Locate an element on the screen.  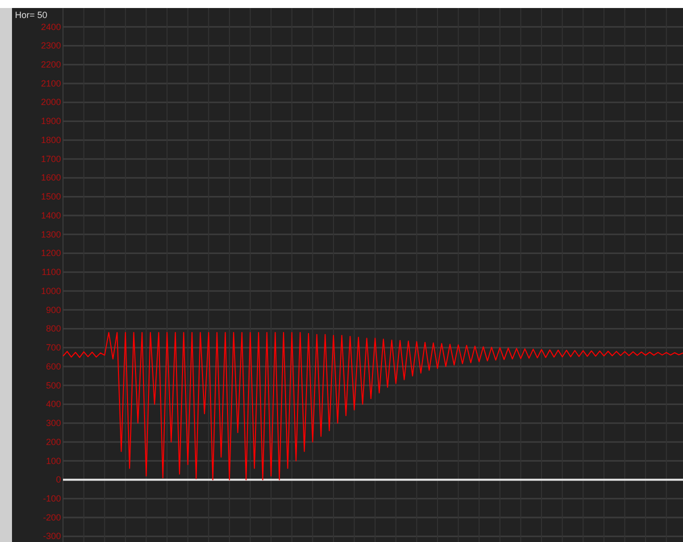
y-tick-label: 900 is located at coordinates (53, 309).